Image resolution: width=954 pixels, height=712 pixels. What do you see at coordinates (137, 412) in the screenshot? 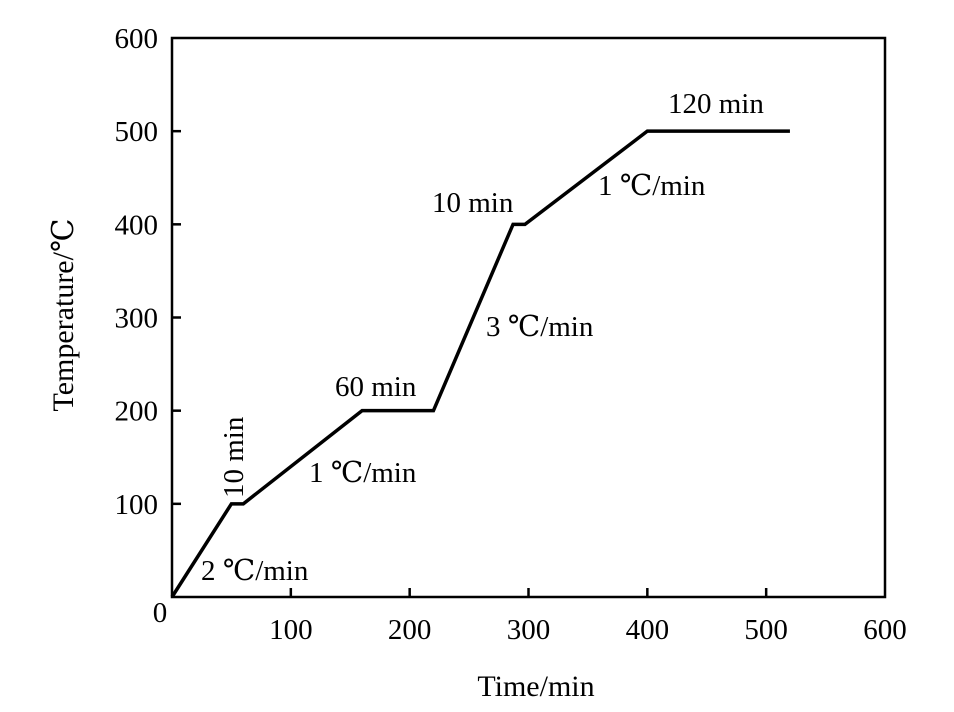
I see `y-tick-label-200: 200` at bounding box center [137, 412].